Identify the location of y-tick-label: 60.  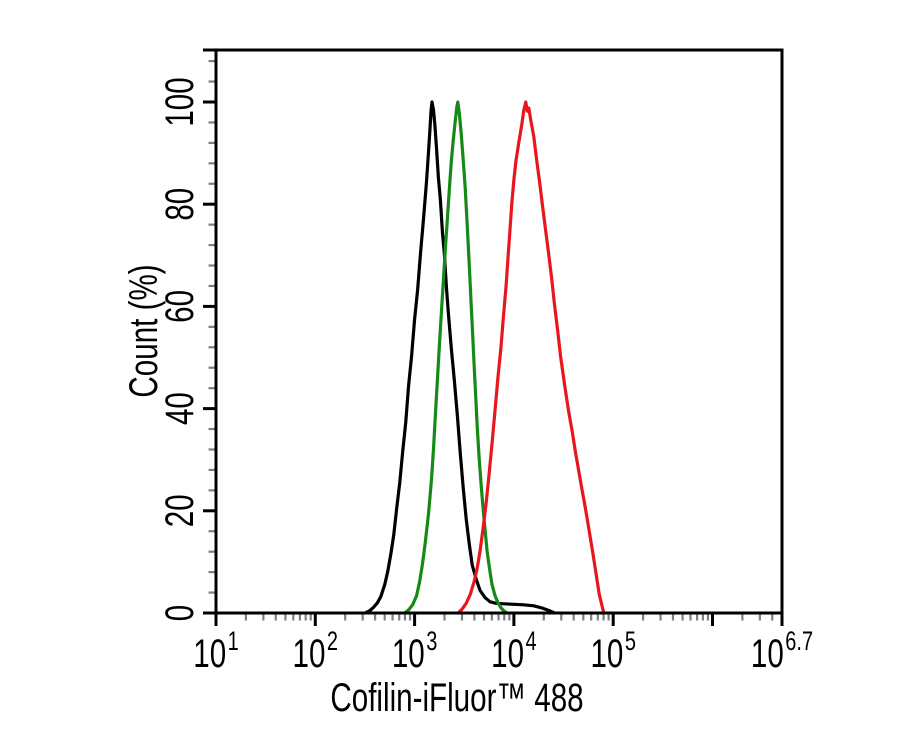
(180, 306).